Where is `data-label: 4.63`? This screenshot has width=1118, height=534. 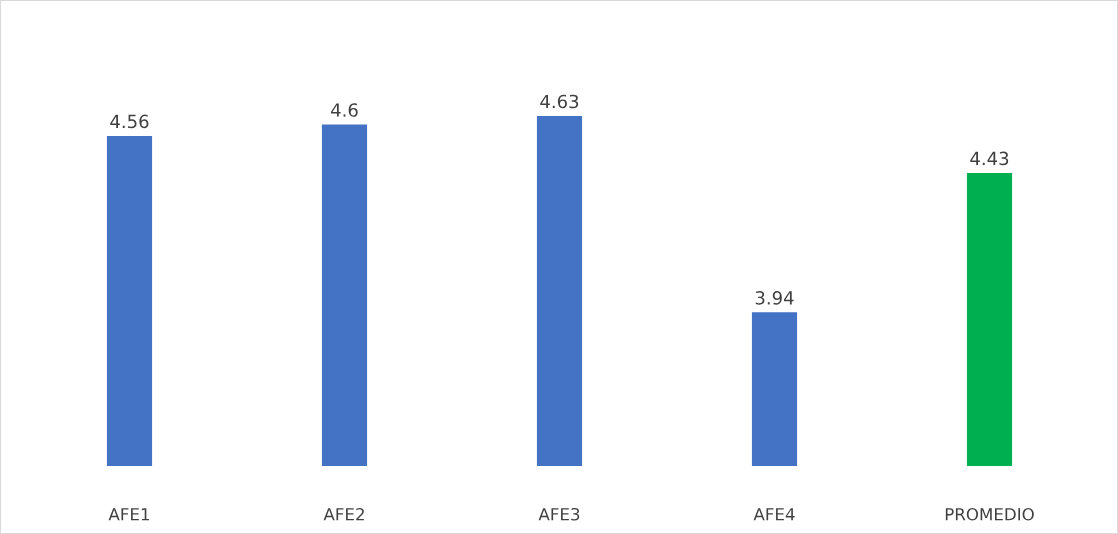
data-label: 4.63 is located at coordinates (559, 101).